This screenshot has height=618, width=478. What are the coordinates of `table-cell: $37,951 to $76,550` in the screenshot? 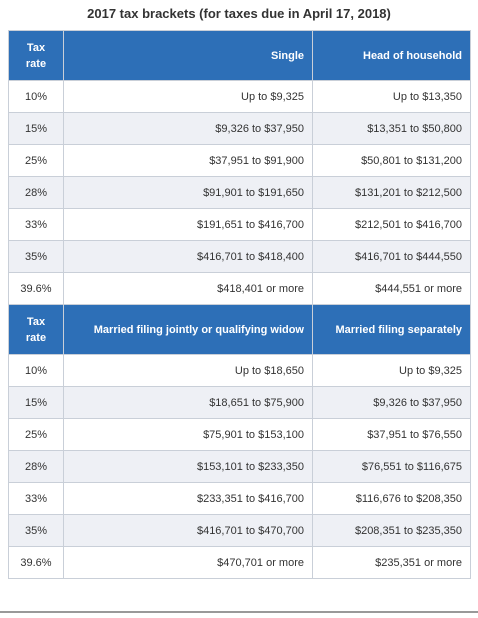 It's located at (391, 434).